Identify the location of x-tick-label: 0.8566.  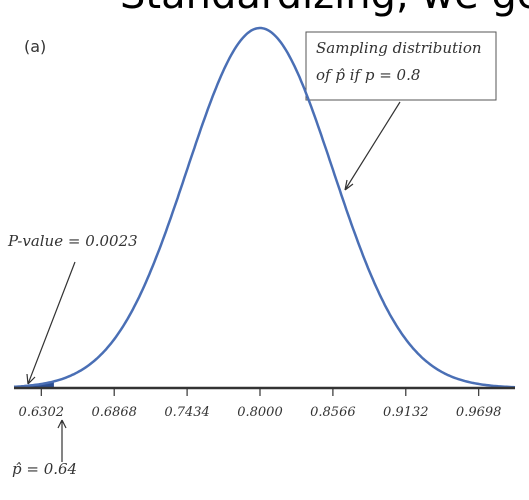
(333, 412).